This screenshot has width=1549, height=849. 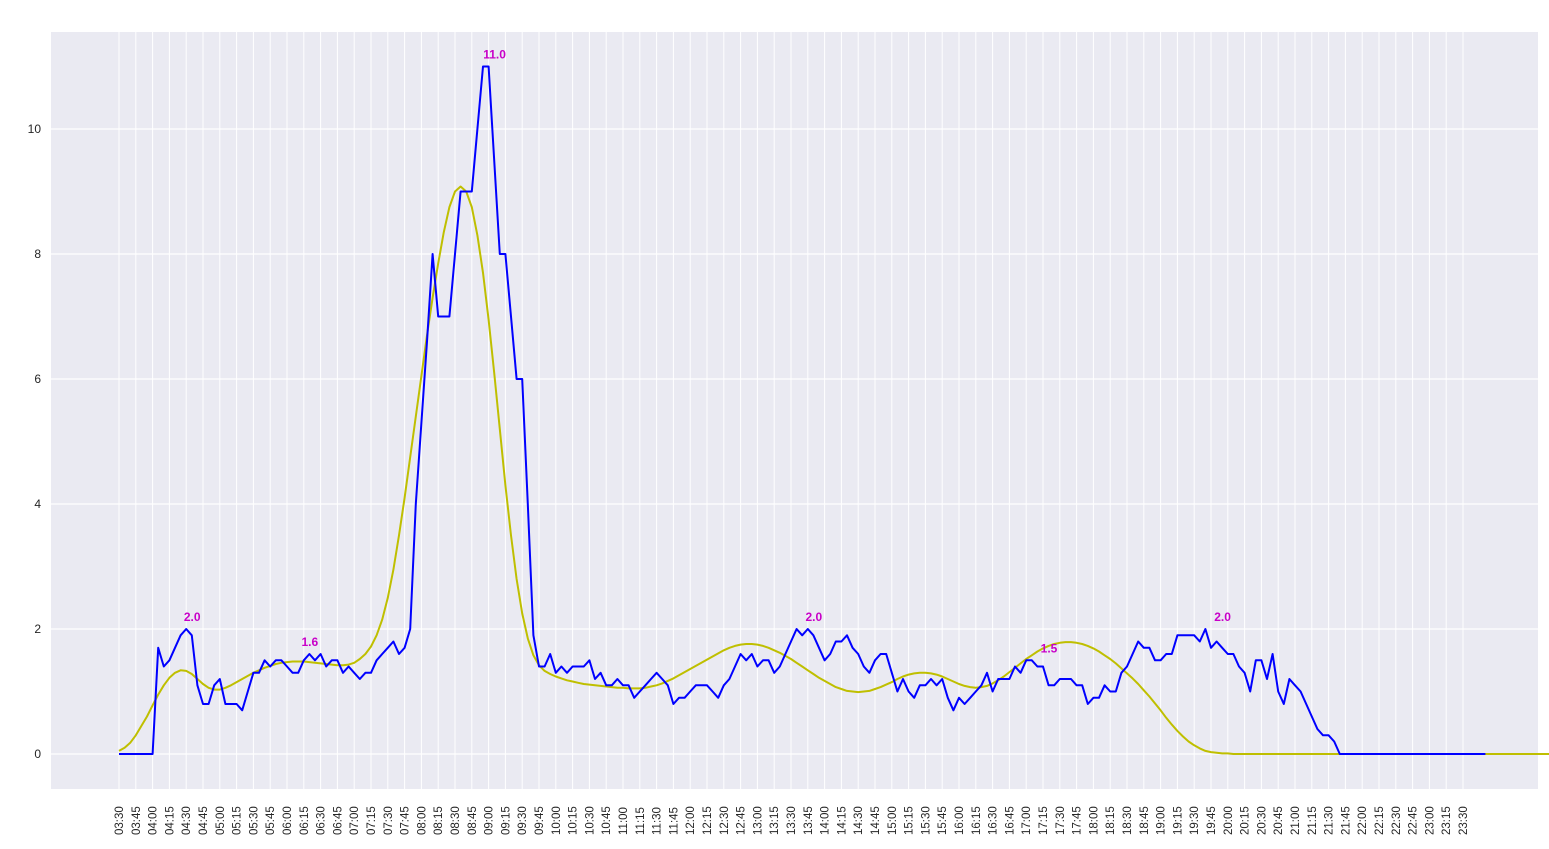 I want to click on x-tick-label: 09:15, so click(x=506, y=820).